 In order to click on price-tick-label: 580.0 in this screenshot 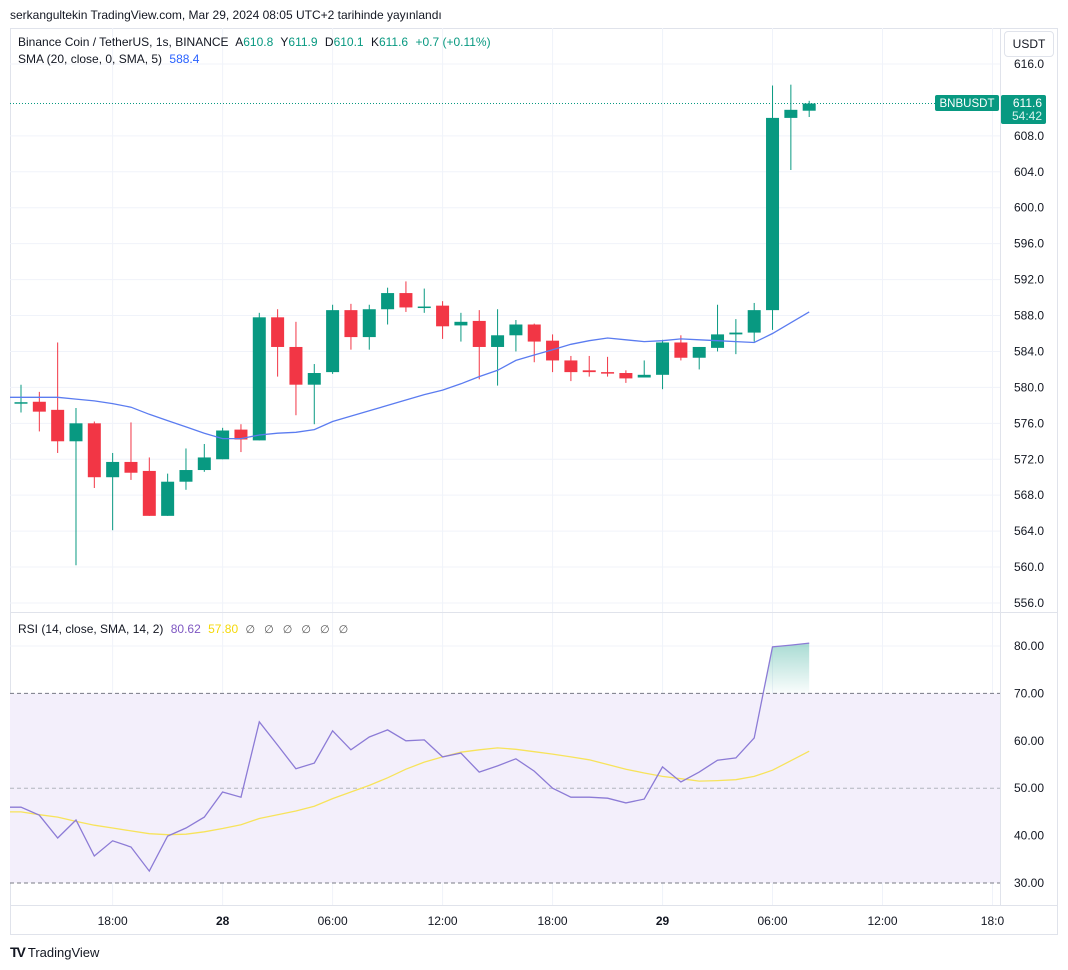, I will do `click(1029, 387)`.